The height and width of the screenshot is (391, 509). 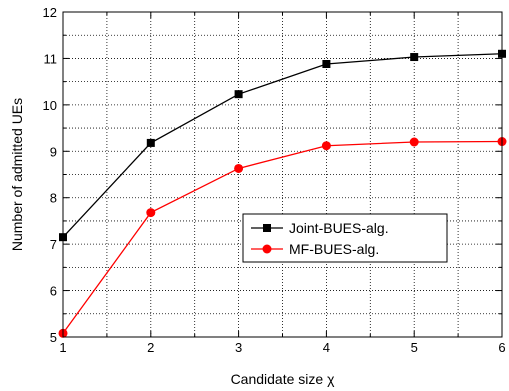 What do you see at coordinates (150, 347) in the screenshot?
I see `x-tick-label: 2` at bounding box center [150, 347].